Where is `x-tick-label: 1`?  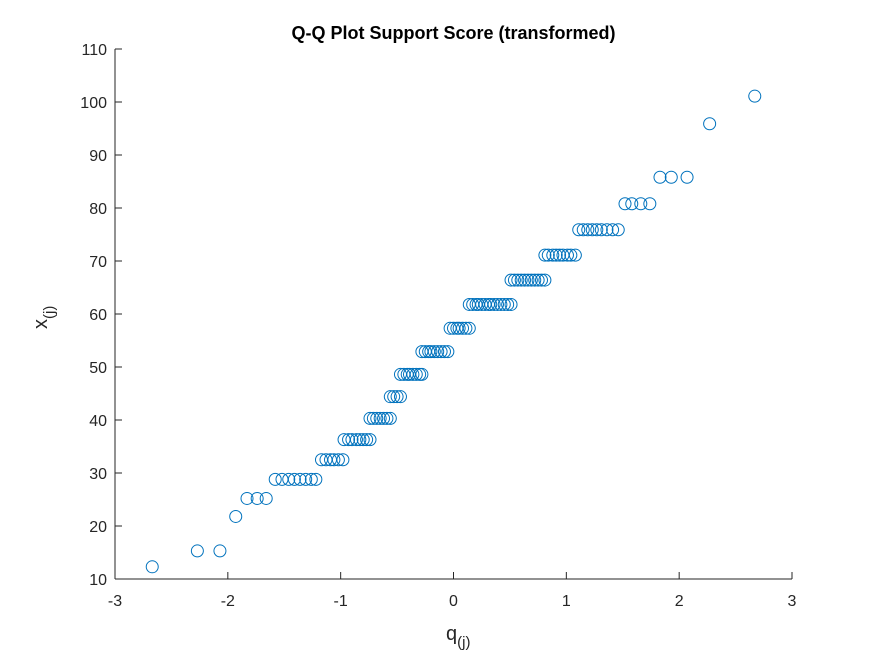 x-tick-label: 1 is located at coordinates (566, 601).